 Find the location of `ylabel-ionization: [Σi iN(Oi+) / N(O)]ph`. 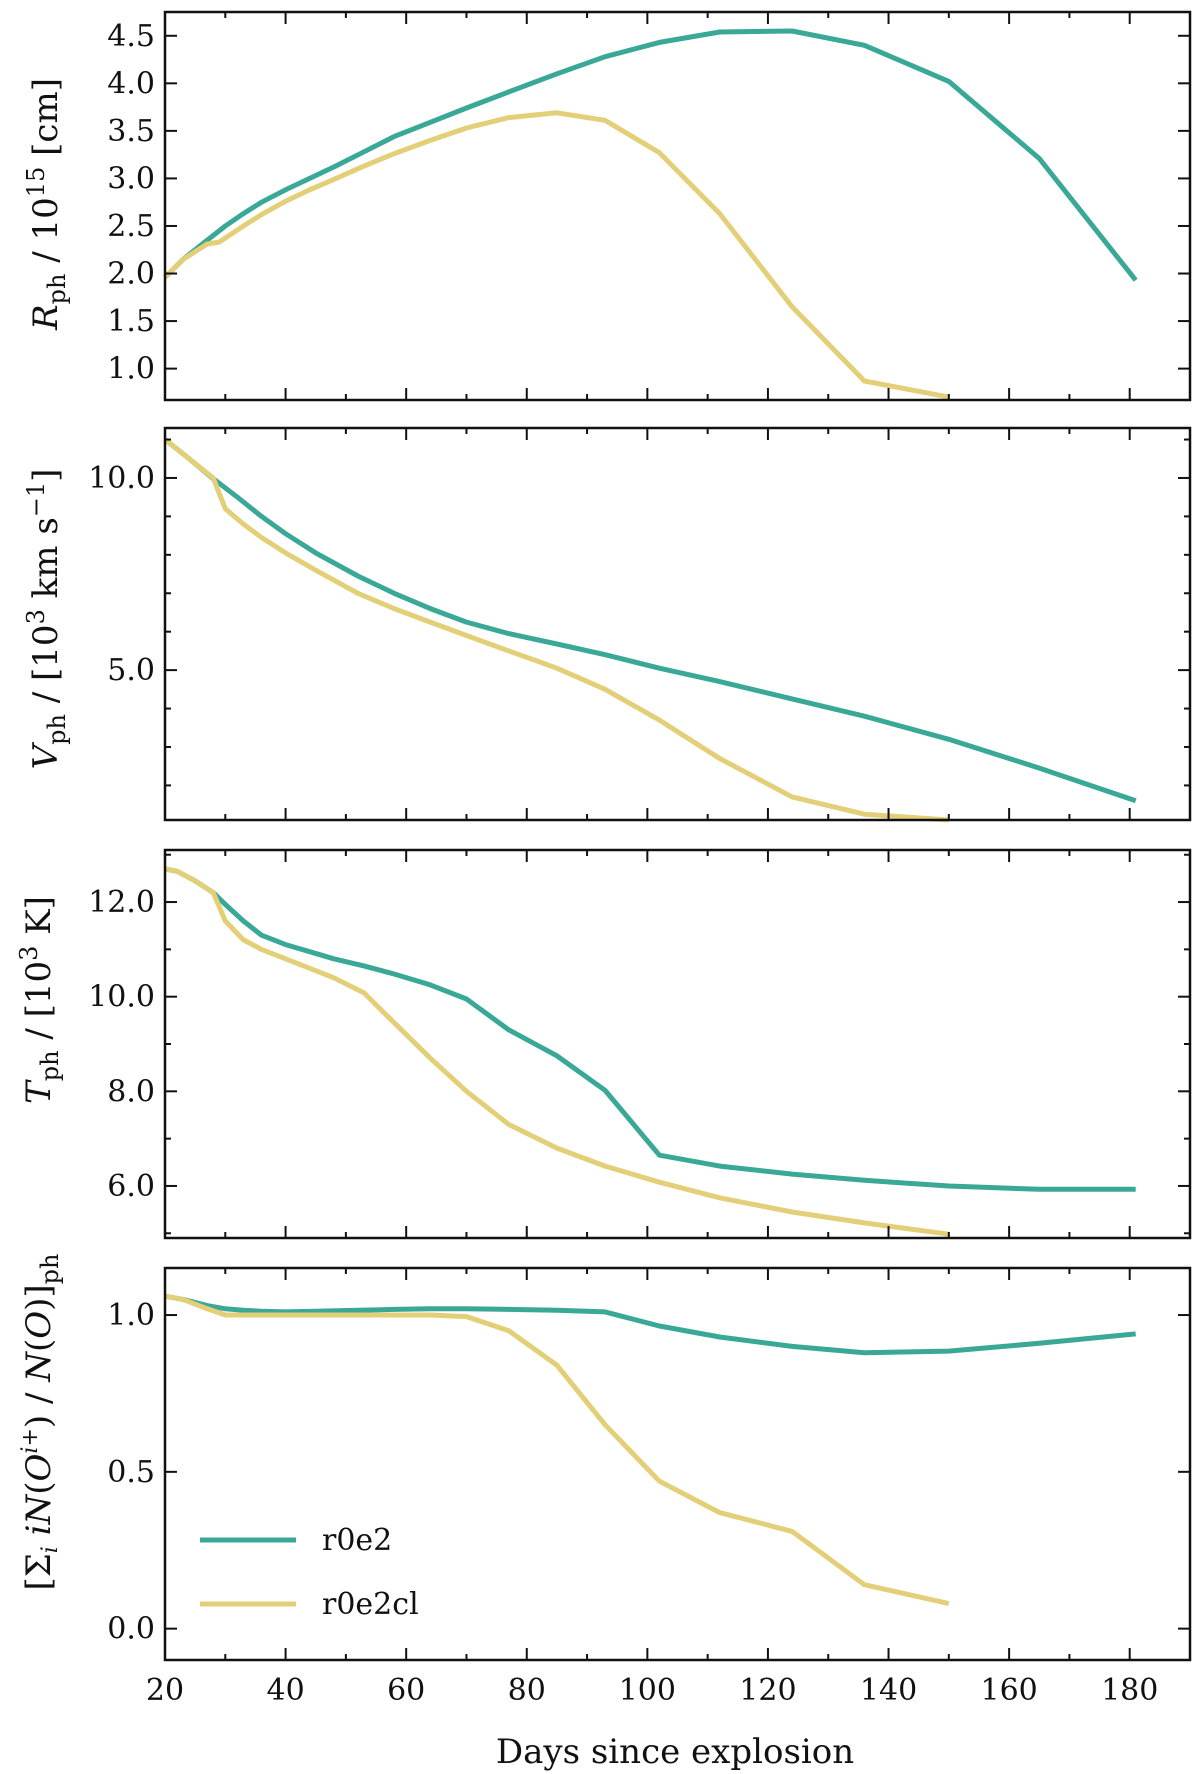

ylabel-ionization: [Σi iN(Oi+) / N(O)]ph is located at coordinates (41, 1421).